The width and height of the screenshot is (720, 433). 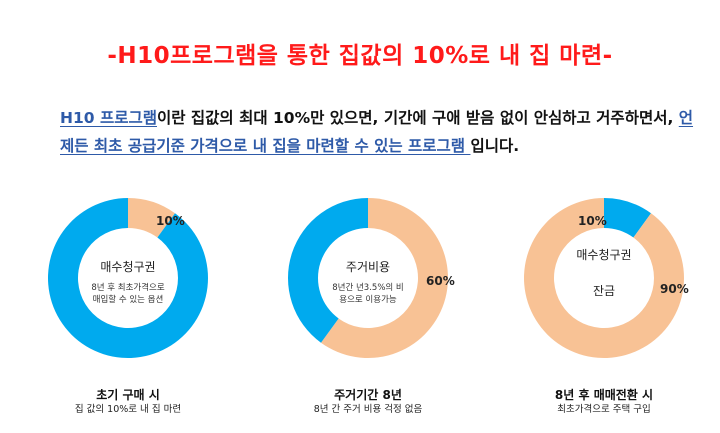 What do you see at coordinates (440, 281) in the screenshot?
I see `slice-label-2a: 60%` at bounding box center [440, 281].